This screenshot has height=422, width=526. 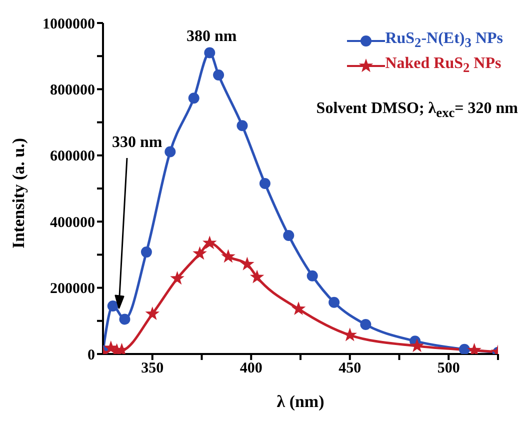 I want to click on y-tick-label: 0, so click(x=91, y=355).